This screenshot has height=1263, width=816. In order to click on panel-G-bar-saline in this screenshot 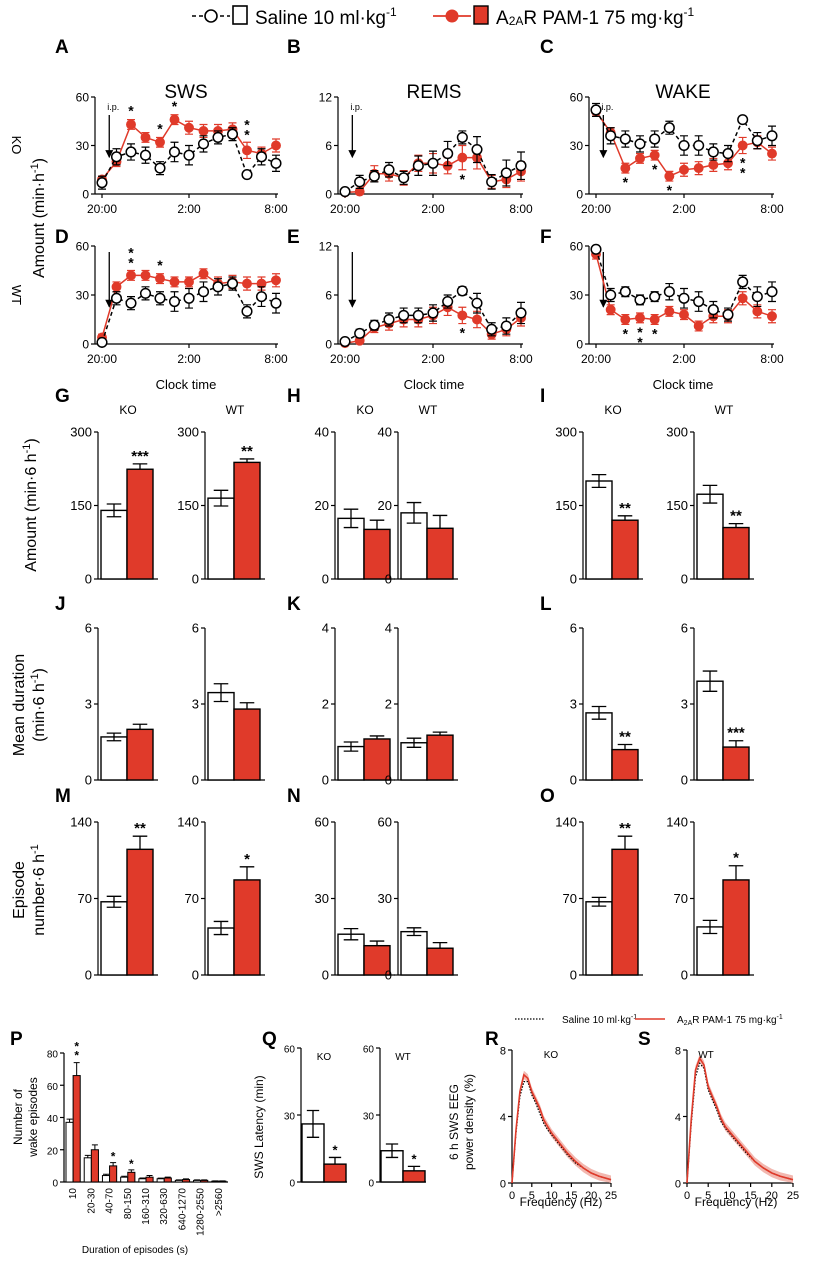, I will do `click(114, 544)`.